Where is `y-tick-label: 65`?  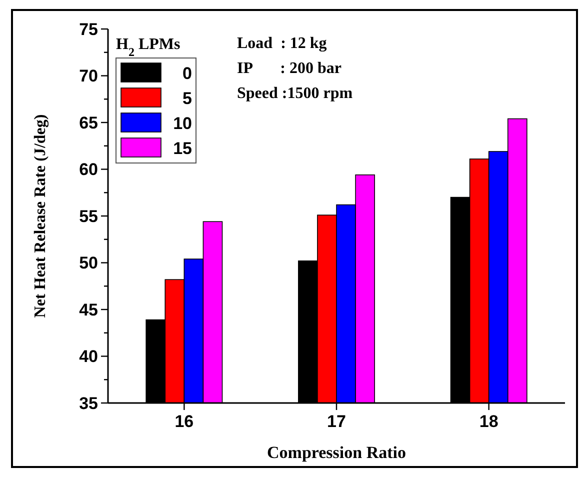
y-tick-label: 65 is located at coordinates (88, 122).